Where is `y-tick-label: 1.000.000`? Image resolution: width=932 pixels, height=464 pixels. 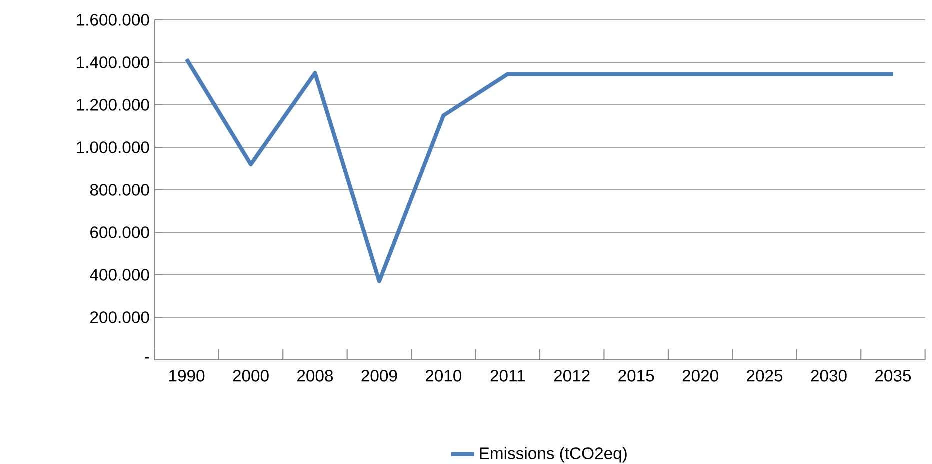
y-tick-label: 1.000.000 is located at coordinates (113, 148).